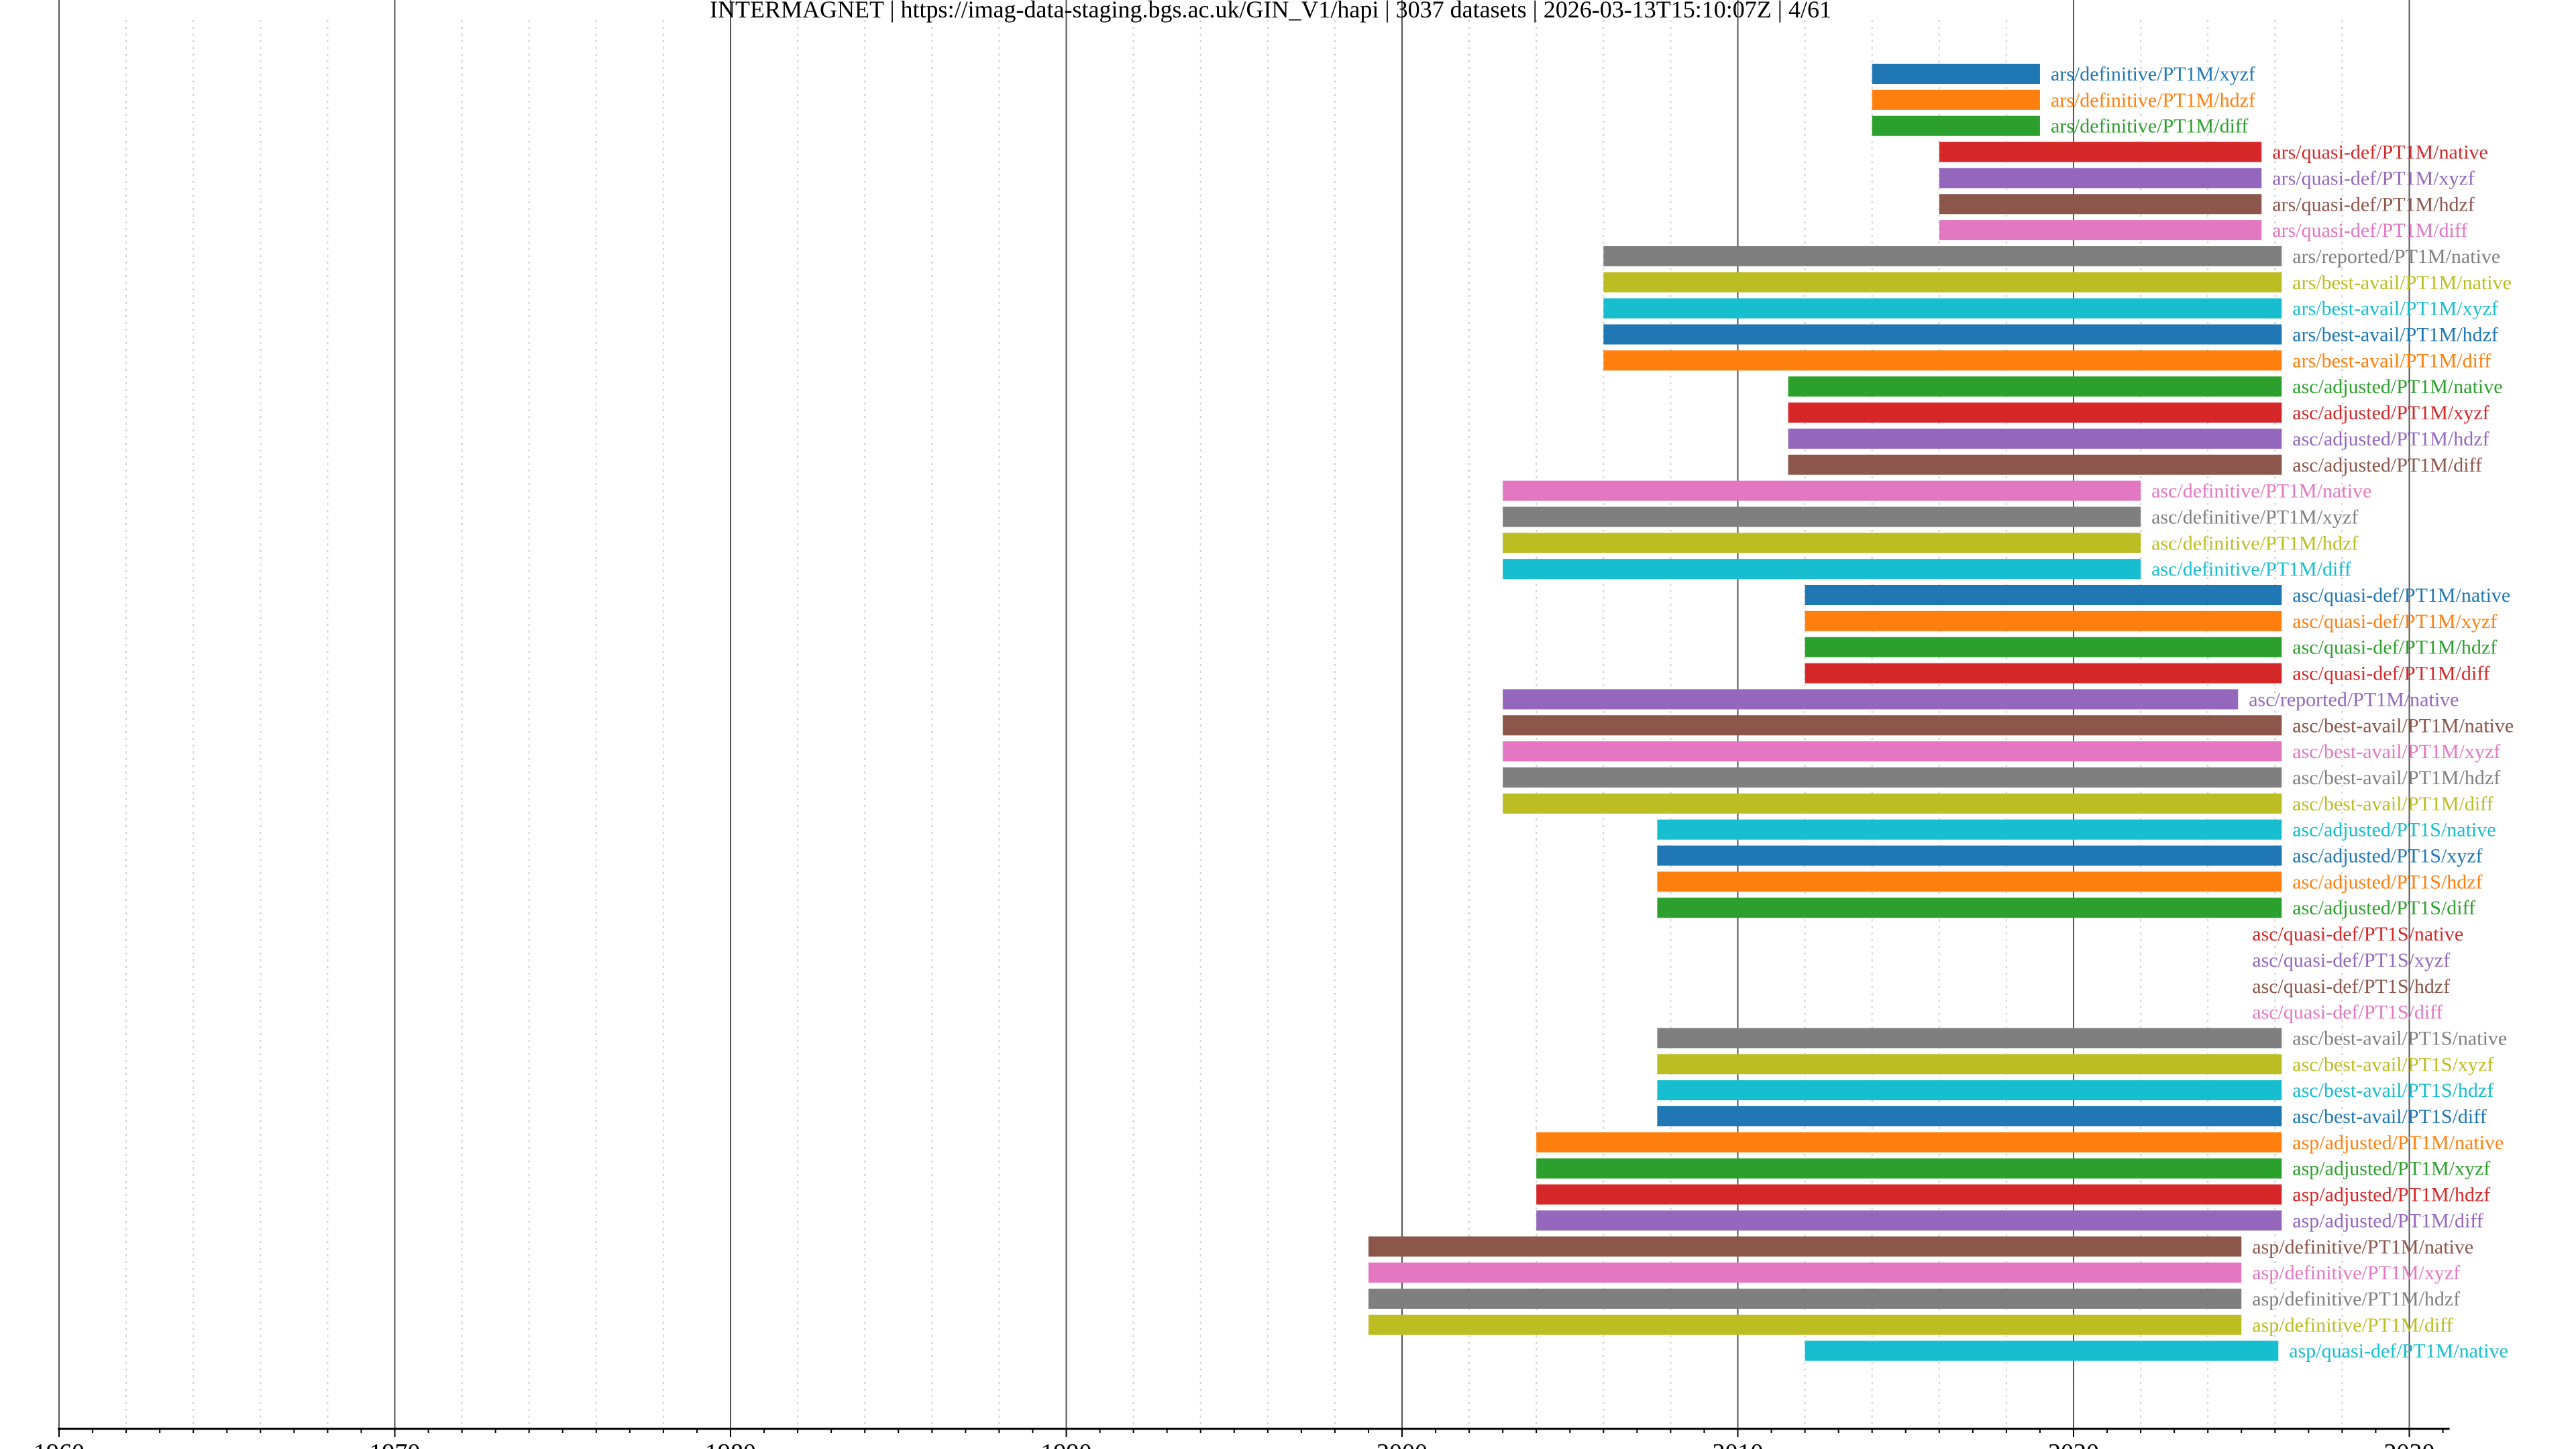 The width and height of the screenshot is (2576, 1449). Describe the element at coordinates (2392, 1064) in the screenshot. I see `bar-label: asc/best-avail/PT1S/xyzf` at that location.